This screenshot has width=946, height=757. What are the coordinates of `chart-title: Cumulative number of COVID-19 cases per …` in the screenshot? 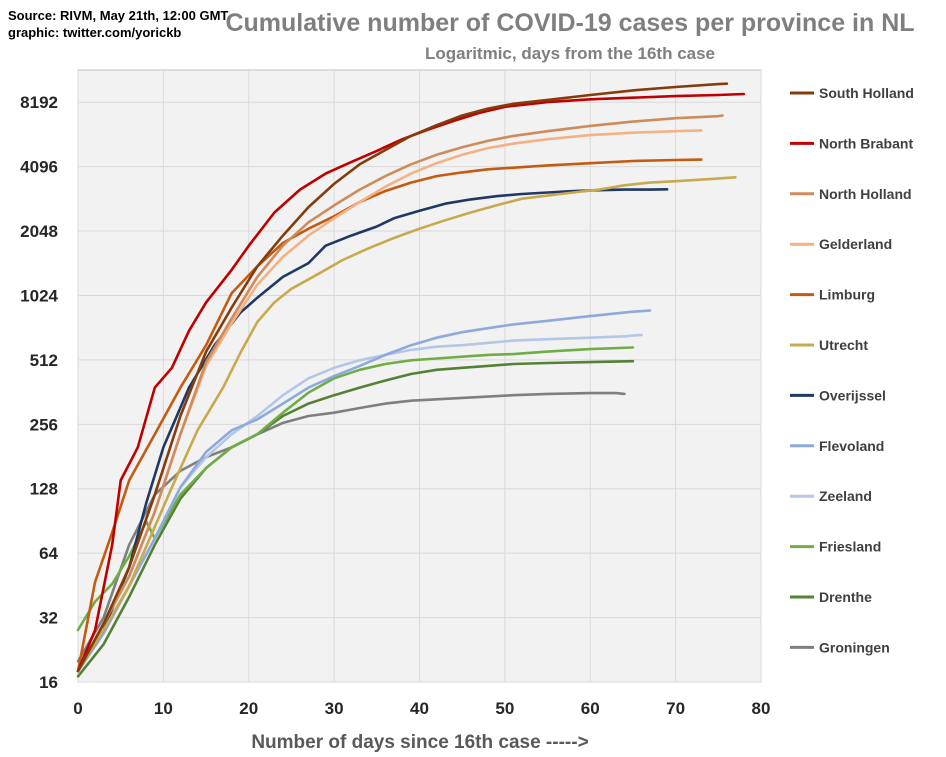 It's located at (569, 23).